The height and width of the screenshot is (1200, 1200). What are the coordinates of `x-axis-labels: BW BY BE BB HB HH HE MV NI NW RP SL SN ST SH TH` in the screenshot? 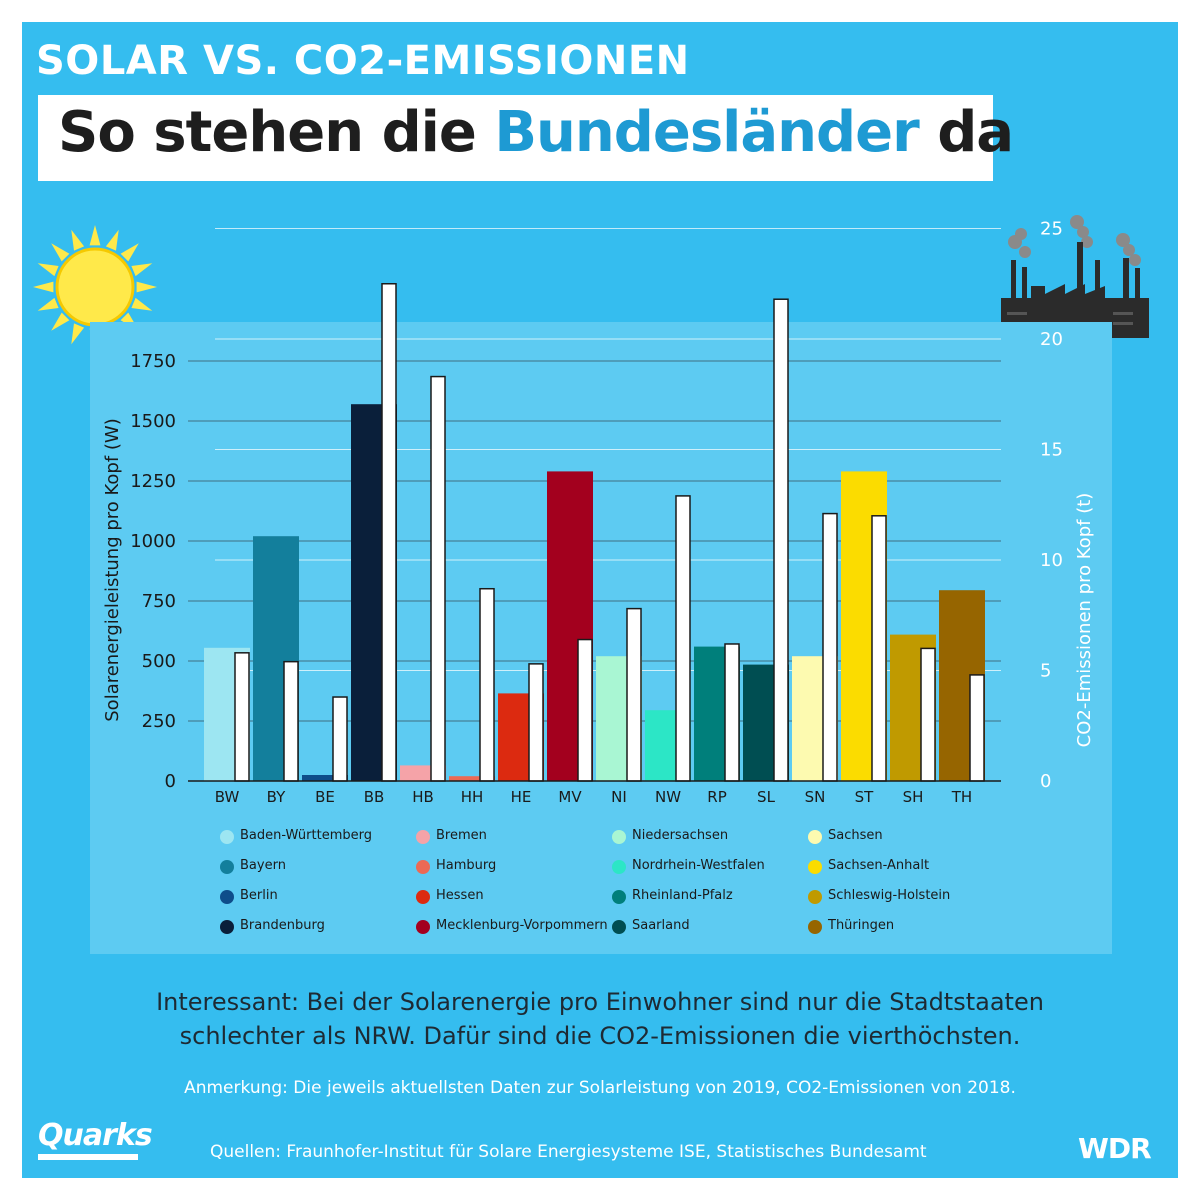 It's located at (594, 797).